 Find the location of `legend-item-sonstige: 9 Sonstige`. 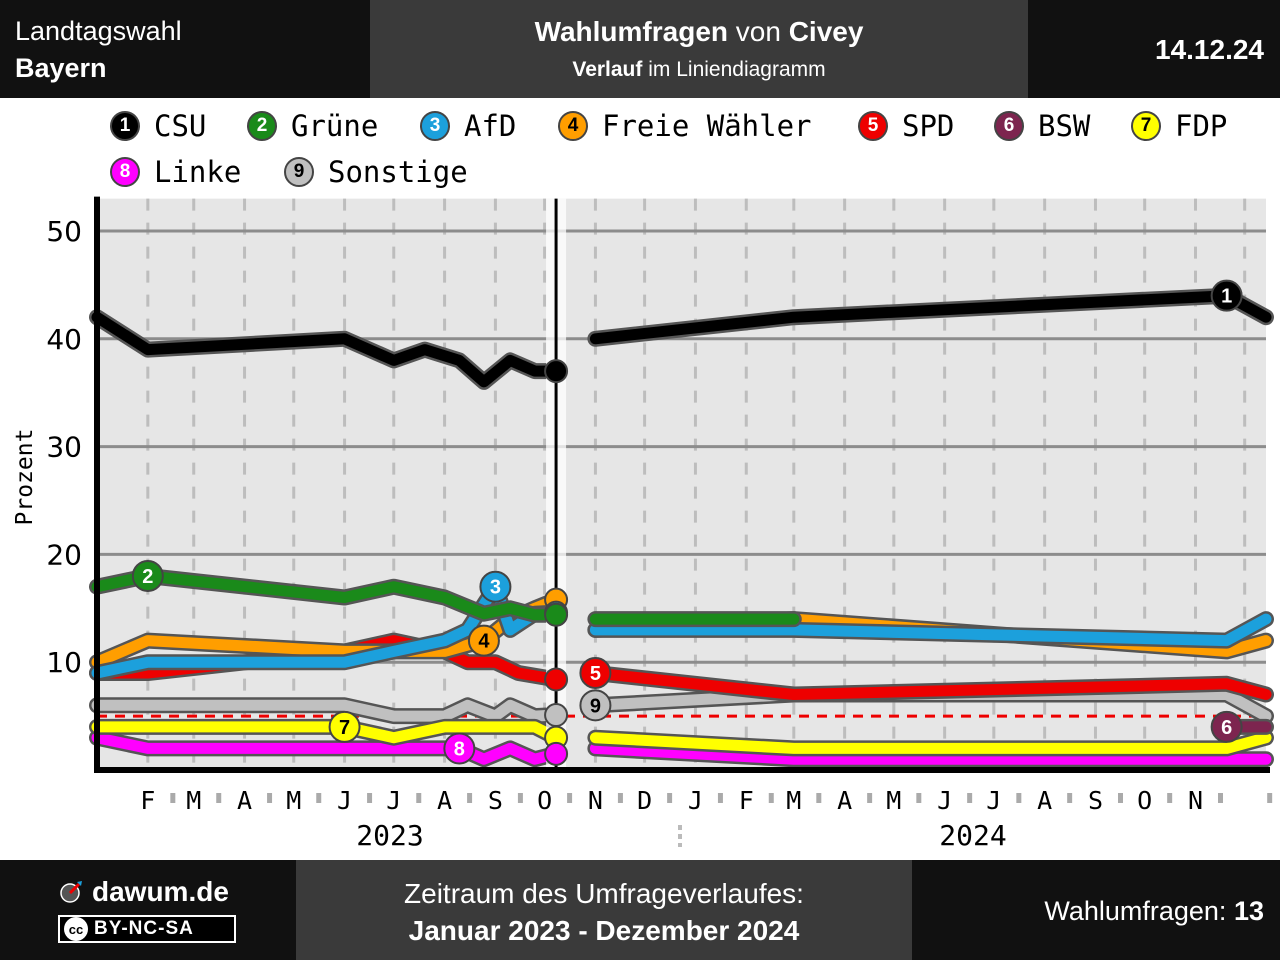

legend-item-sonstige: 9 Sonstige is located at coordinates (376, 172).